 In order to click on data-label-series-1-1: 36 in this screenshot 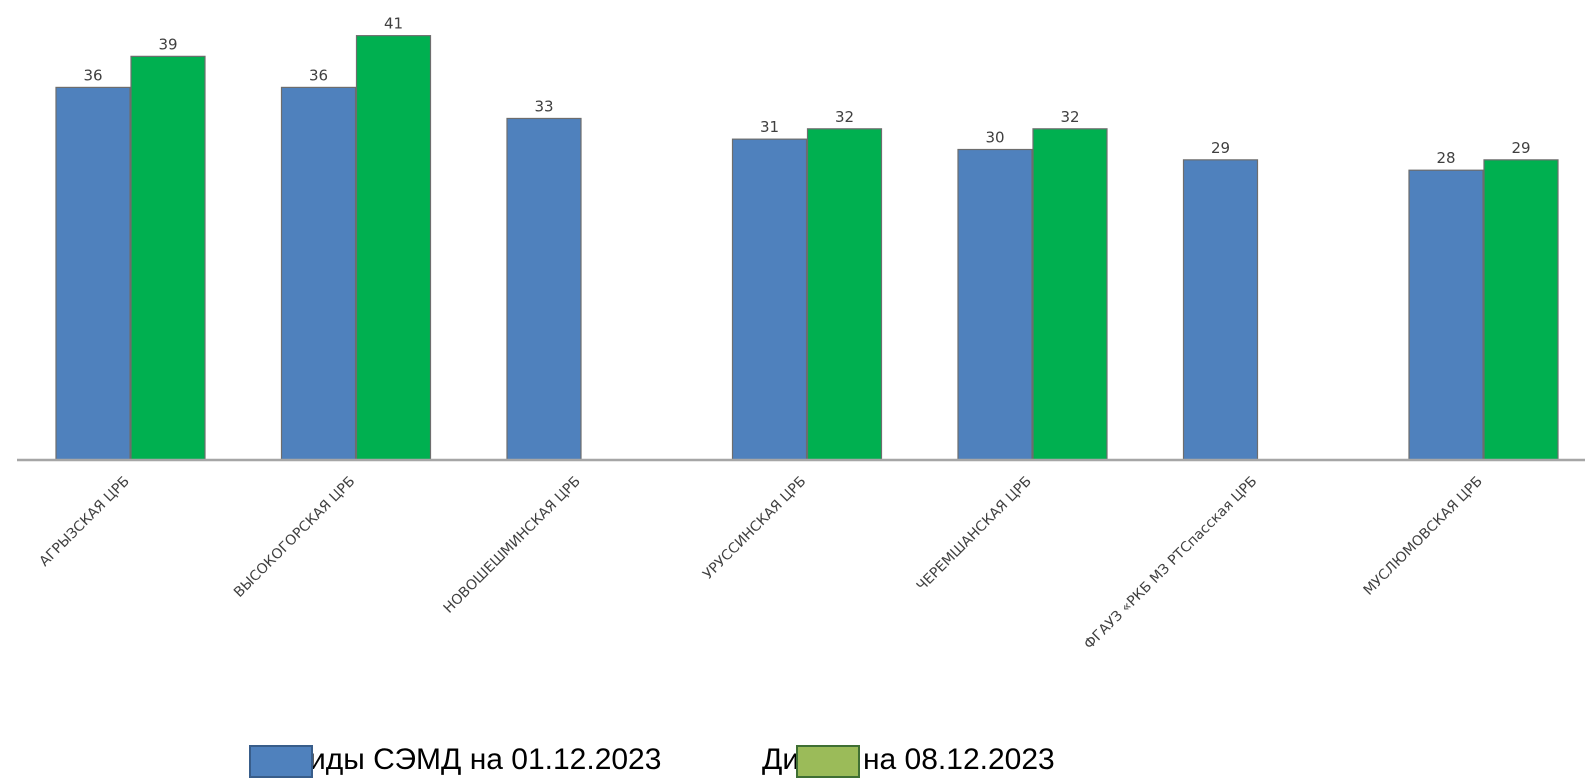, I will do `click(92, 75)`.